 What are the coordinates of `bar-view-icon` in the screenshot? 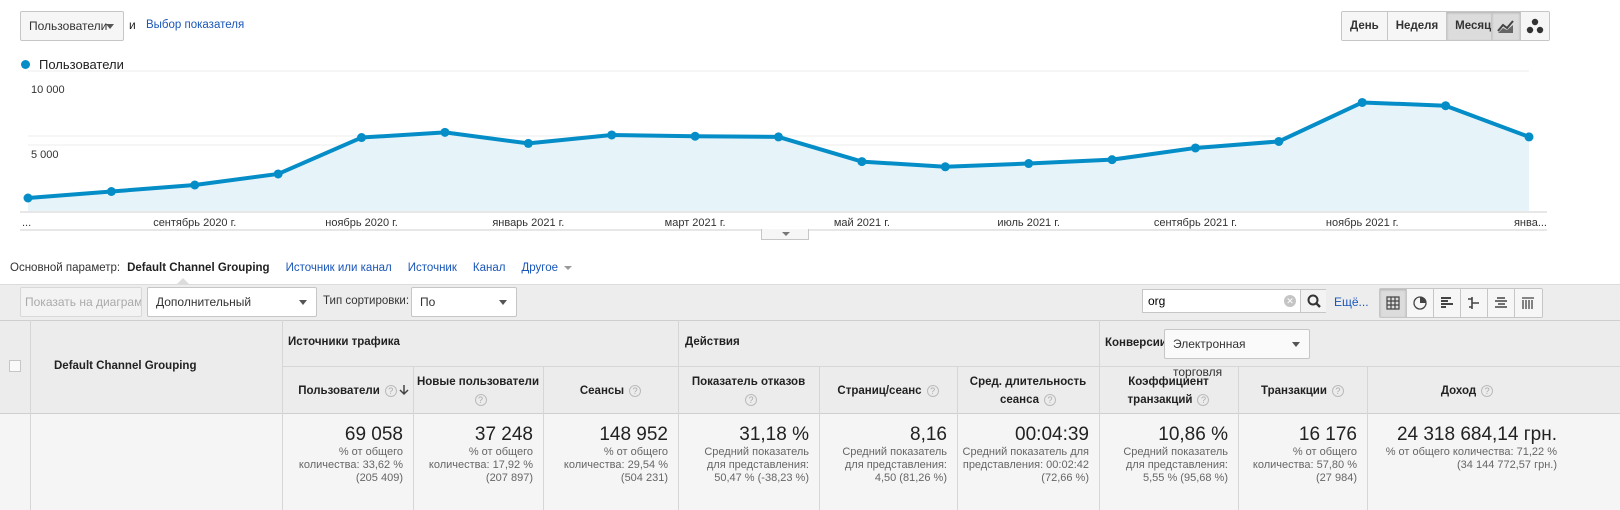 It's located at (1447, 303).